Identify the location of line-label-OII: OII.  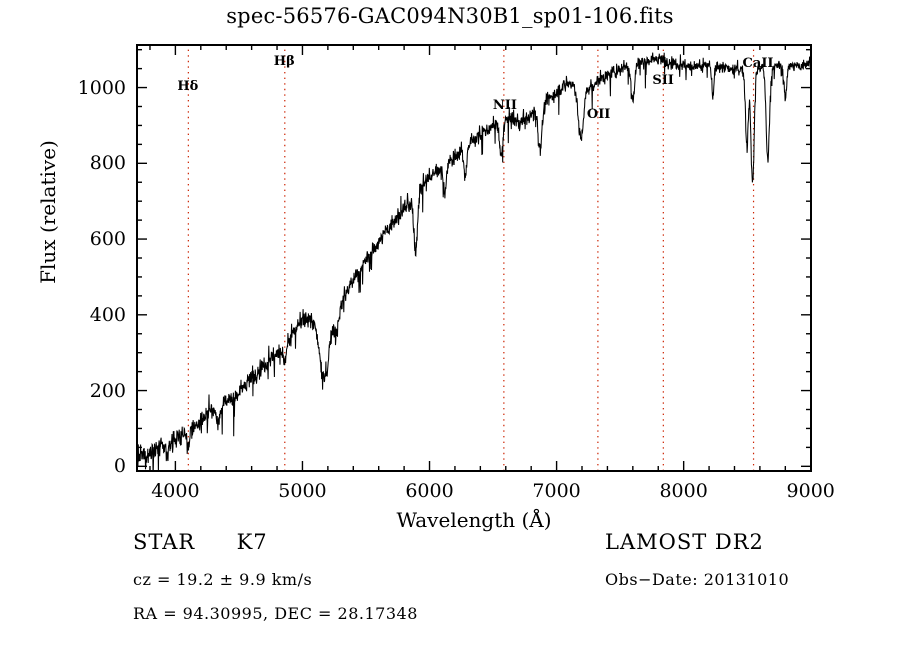
(598, 115).